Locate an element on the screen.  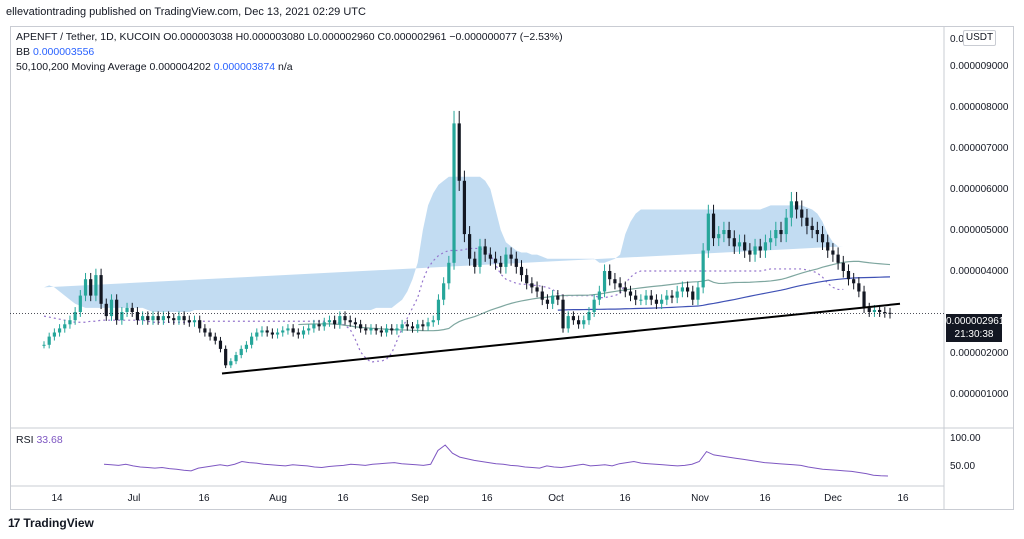
rsi-value: 33.68 is located at coordinates (49, 440).